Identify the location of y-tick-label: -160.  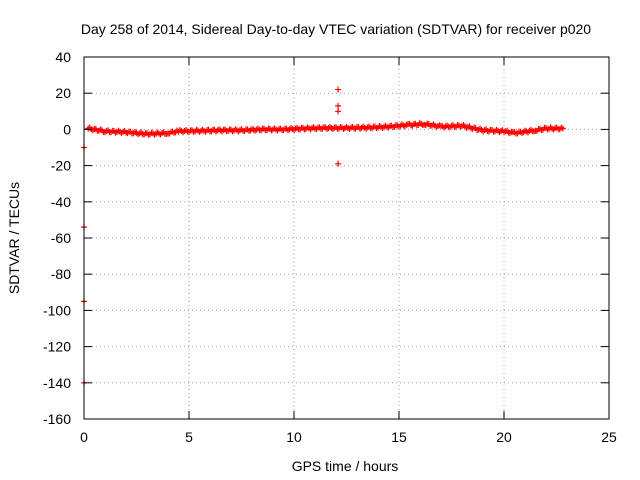
(57, 419).